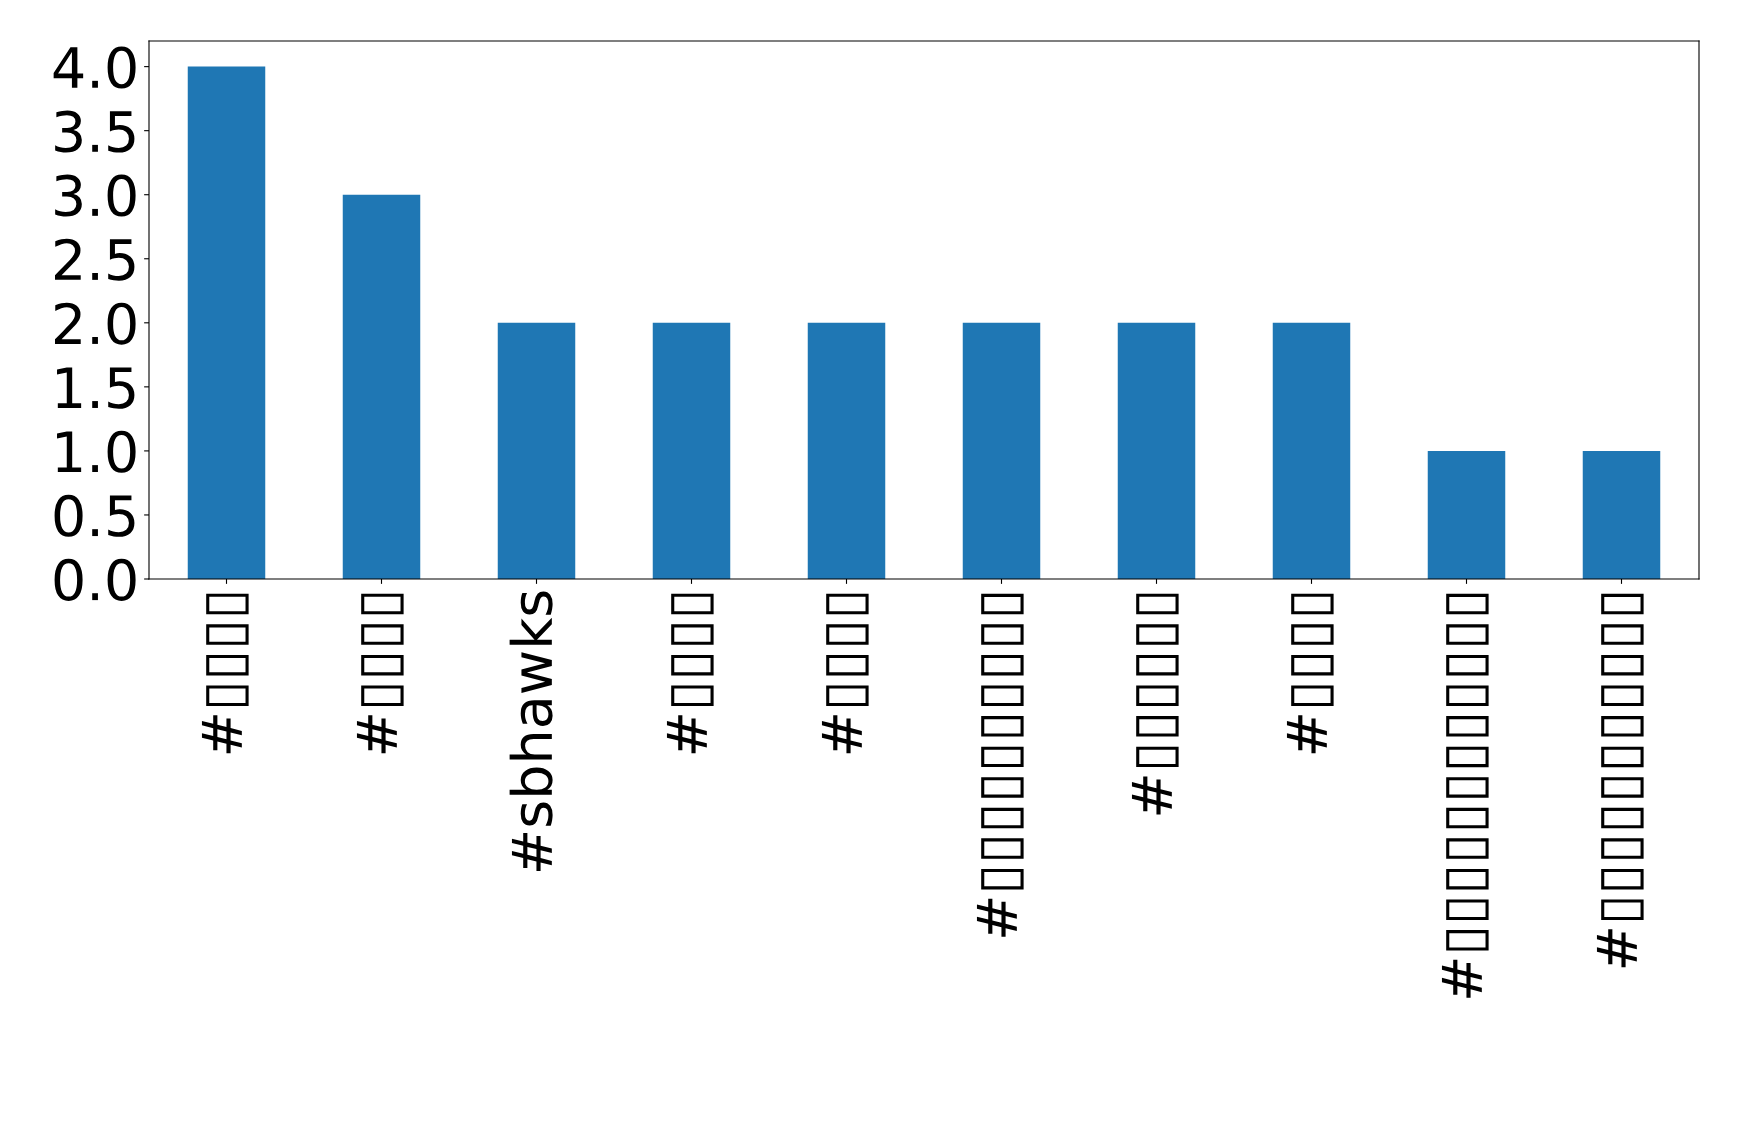 Image resolution: width=1739 pixels, height=1131 pixels. I want to click on y-tick-label: 2.0, so click(95, 323).